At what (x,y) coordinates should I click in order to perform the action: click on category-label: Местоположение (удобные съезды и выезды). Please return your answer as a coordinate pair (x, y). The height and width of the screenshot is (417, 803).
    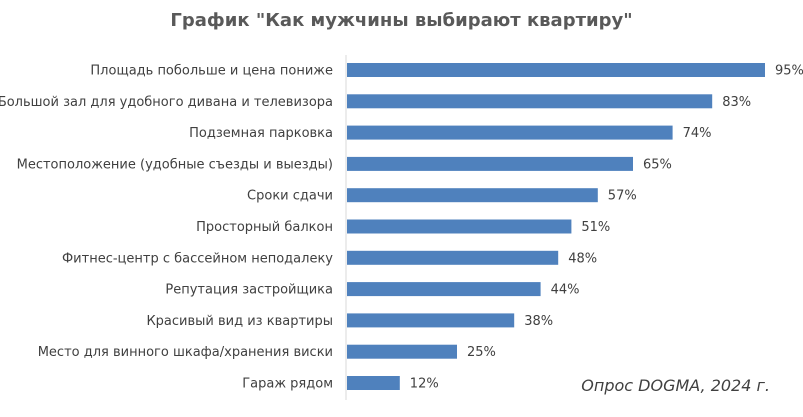
    Looking at the image, I should click on (175, 164).